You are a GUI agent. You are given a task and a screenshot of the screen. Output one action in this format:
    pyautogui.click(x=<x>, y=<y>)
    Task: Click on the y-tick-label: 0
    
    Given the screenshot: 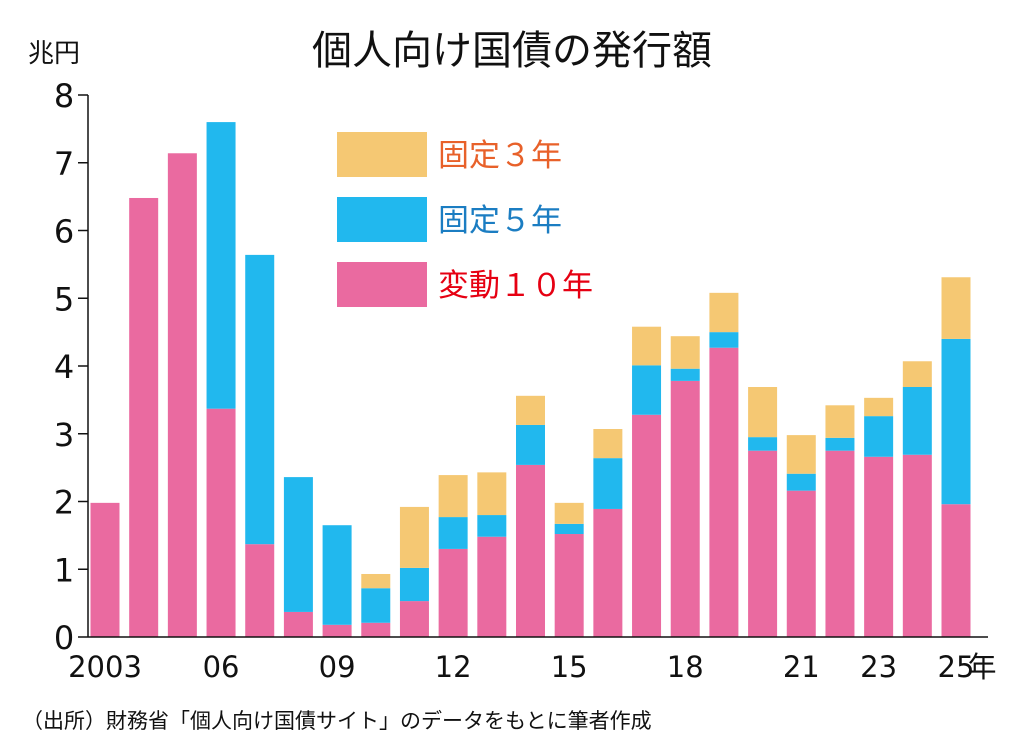 What is the action you would take?
    pyautogui.click(x=64, y=638)
    